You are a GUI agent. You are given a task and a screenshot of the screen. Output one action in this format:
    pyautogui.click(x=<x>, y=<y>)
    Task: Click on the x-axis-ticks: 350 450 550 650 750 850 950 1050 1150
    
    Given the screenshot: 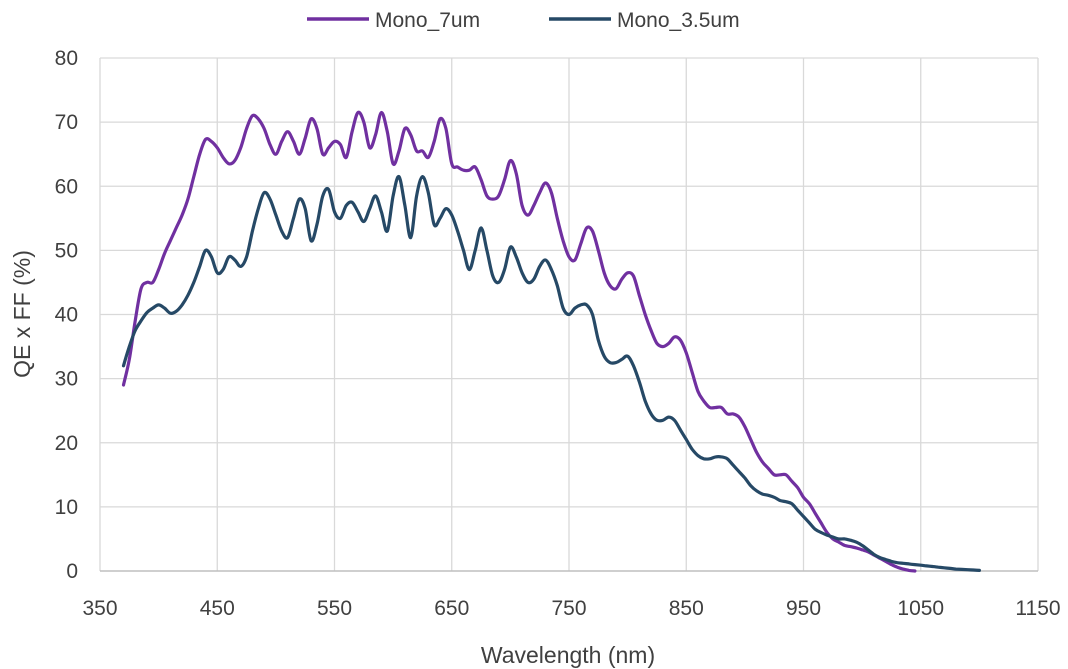 What is the action you would take?
    pyautogui.click(x=571, y=608)
    